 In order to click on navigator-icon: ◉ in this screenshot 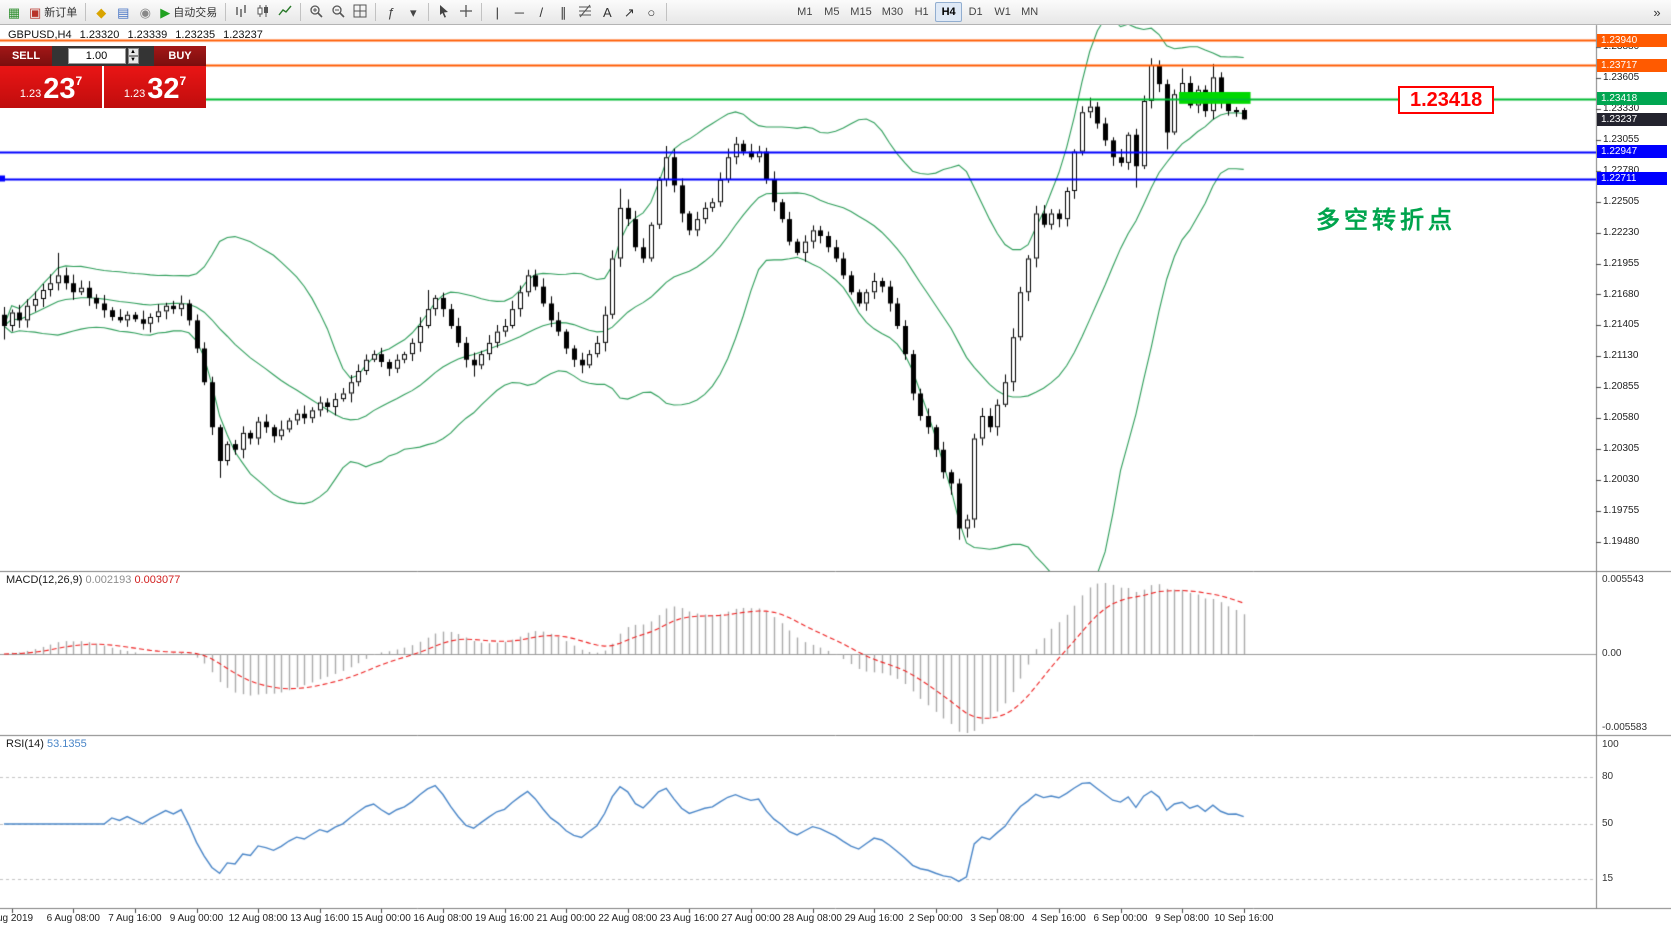, I will do `click(145, 12)`.